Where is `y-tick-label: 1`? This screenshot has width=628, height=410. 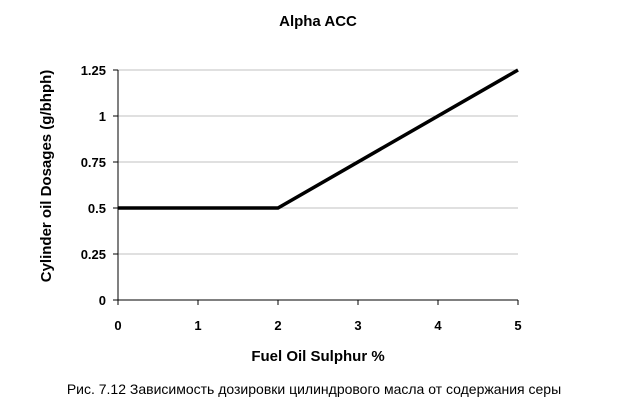
y-tick-label: 1 is located at coordinates (102, 116).